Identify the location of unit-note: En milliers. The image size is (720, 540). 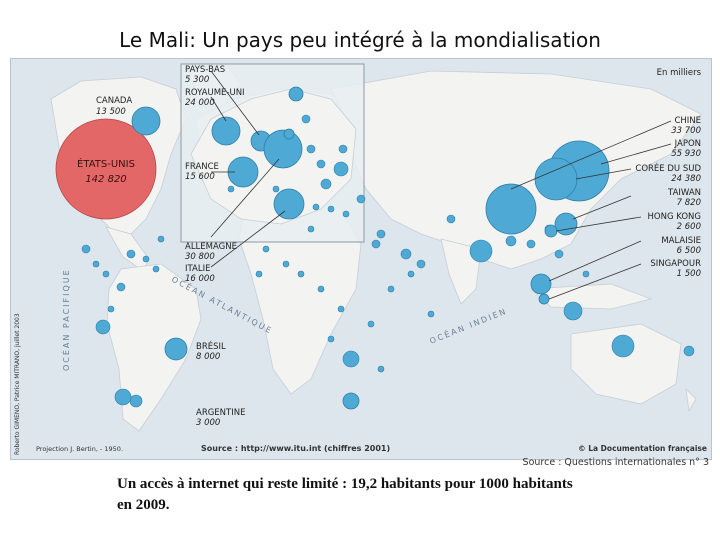
(679, 73).